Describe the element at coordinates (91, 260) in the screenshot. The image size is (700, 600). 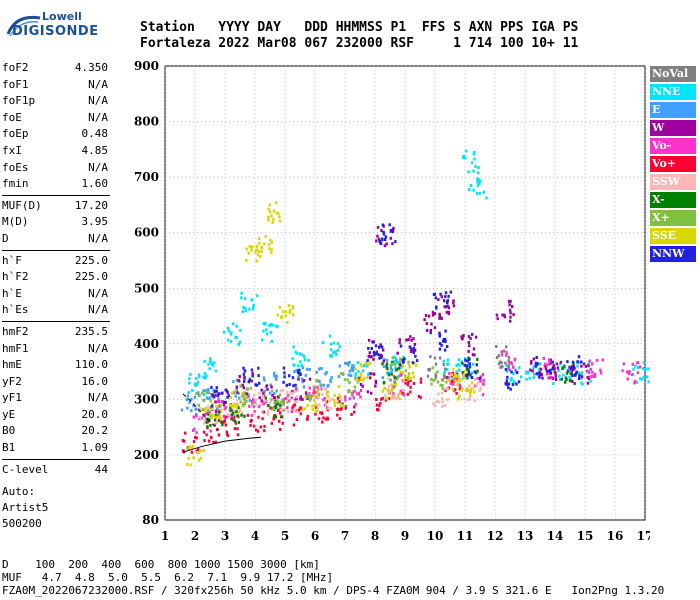
I see `parameter-value: 225.0` at that location.